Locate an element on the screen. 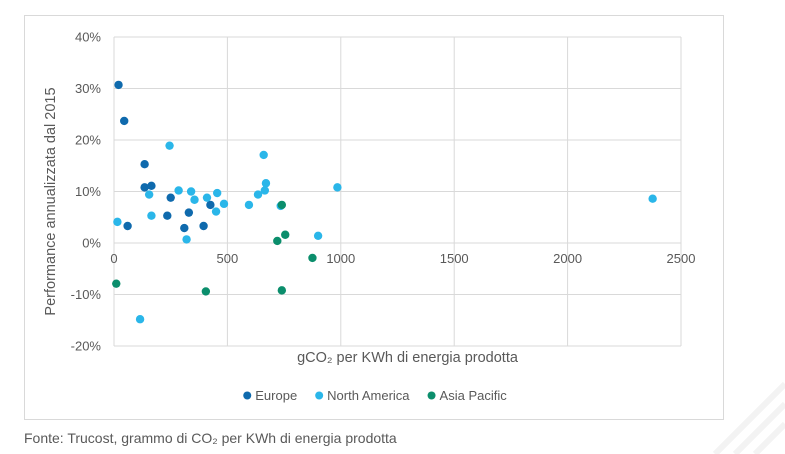 Image resolution: width=785 pixels, height=454 pixels. x-tick-label: 2000 is located at coordinates (567, 258).